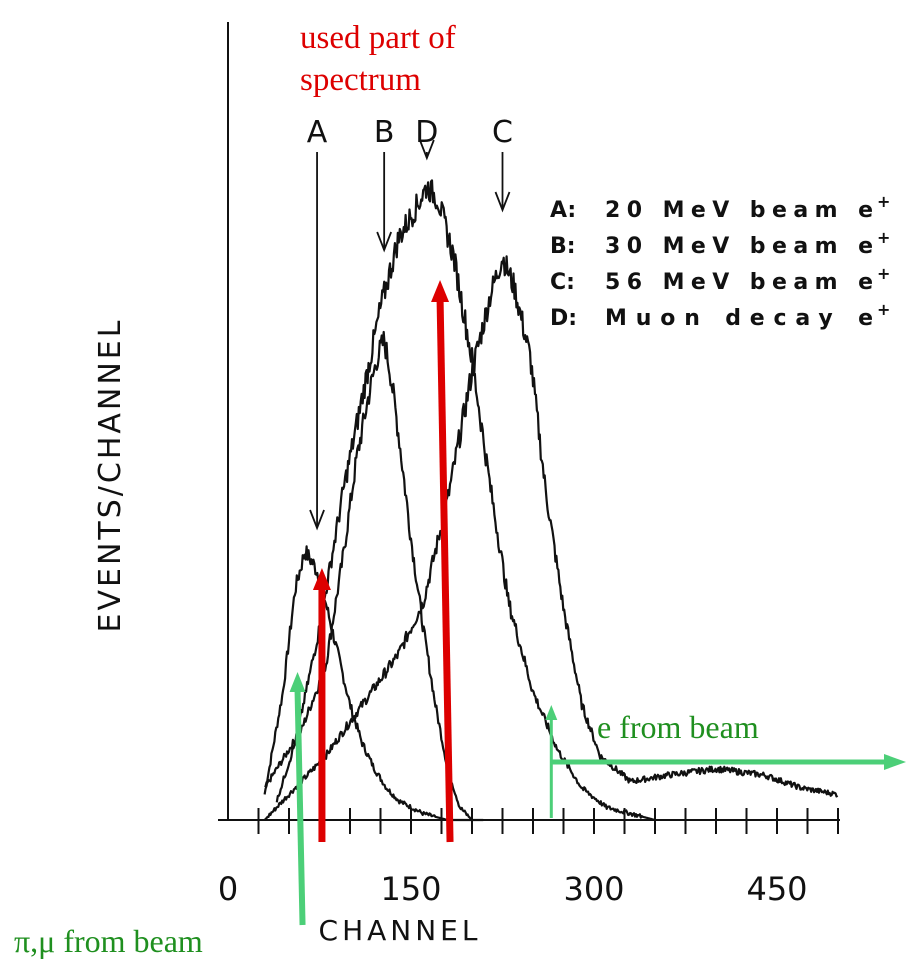 This screenshot has width=919, height=976. Describe the element at coordinates (400, 930) in the screenshot. I see `x-axis-label: CHANNEL` at that location.